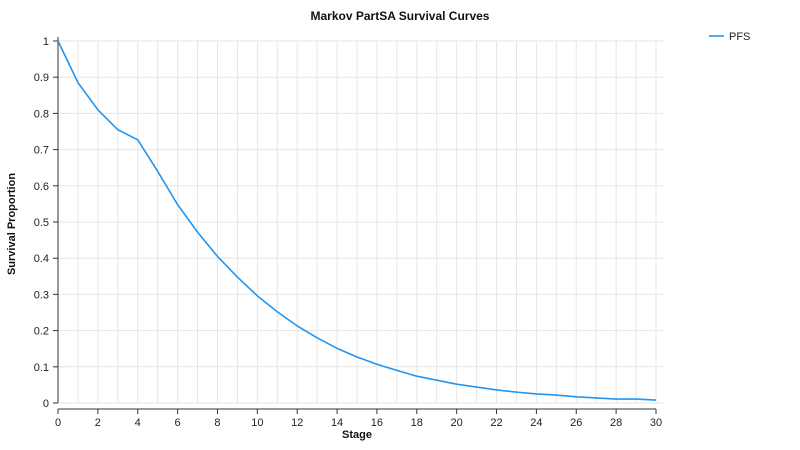 The width and height of the screenshot is (800, 450). What do you see at coordinates (41, 368) in the screenshot?
I see `y-tick-label: 0.1` at bounding box center [41, 368].